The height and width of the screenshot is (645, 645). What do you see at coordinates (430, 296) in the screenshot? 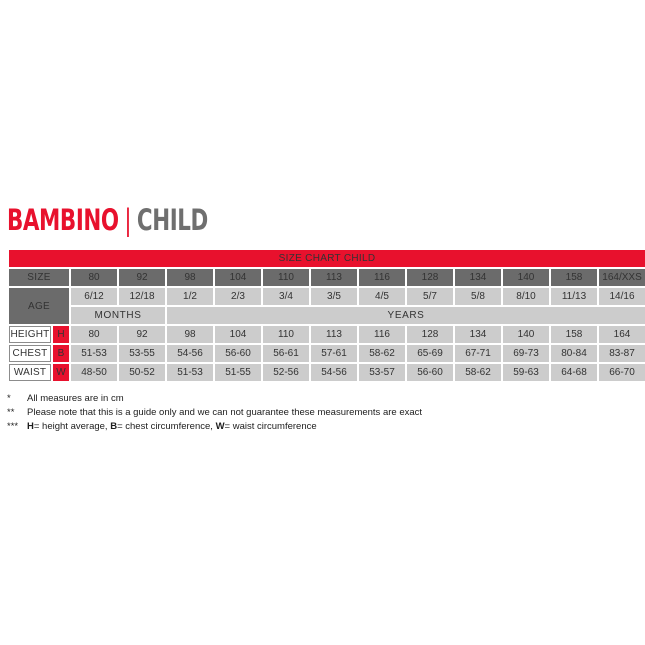
I see `age-cell: 5/7` at bounding box center [430, 296].